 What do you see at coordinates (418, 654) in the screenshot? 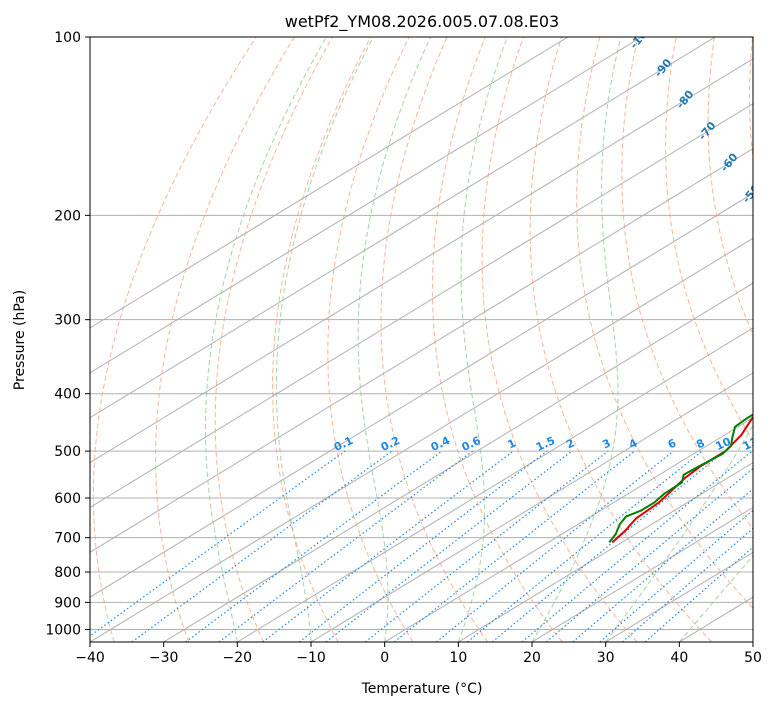
I see `x-axis: −40 −30 −20 −10 0 10 20 30 40 50` at bounding box center [418, 654].